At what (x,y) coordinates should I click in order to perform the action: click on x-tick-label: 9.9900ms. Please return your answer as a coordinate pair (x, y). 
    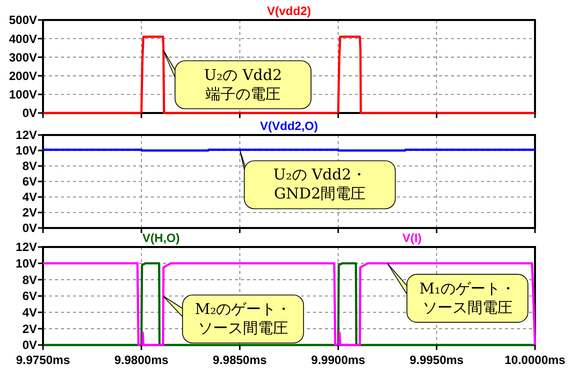
    Looking at the image, I should click on (338, 360).